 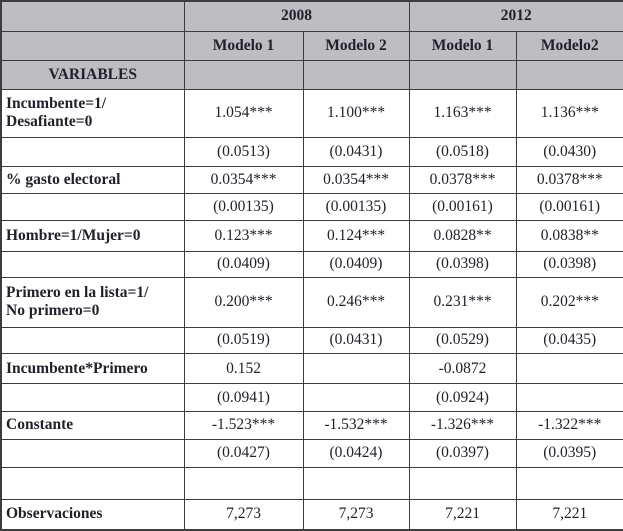 What do you see at coordinates (462, 369) in the screenshot?
I see `coef-cell: -0.0872` at bounding box center [462, 369].